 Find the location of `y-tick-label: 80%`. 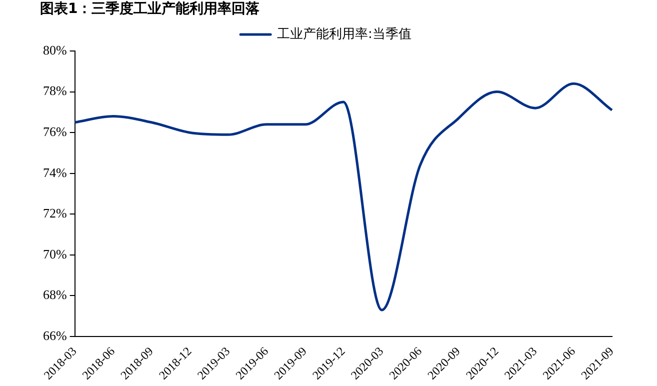

y-tick-label: 80% is located at coordinates (54, 50).